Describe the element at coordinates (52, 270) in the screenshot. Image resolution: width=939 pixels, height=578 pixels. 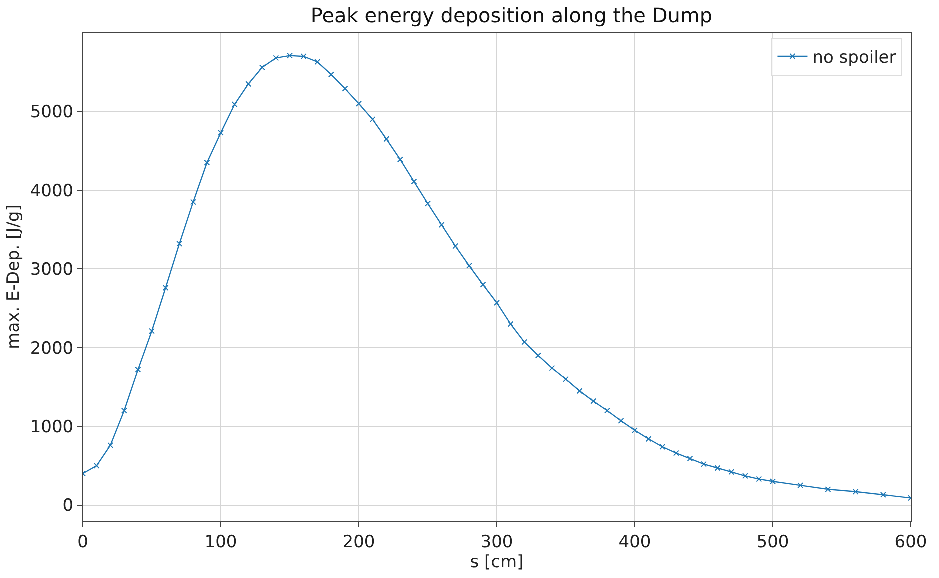
I see `y-tick-label: 3000` at that location.